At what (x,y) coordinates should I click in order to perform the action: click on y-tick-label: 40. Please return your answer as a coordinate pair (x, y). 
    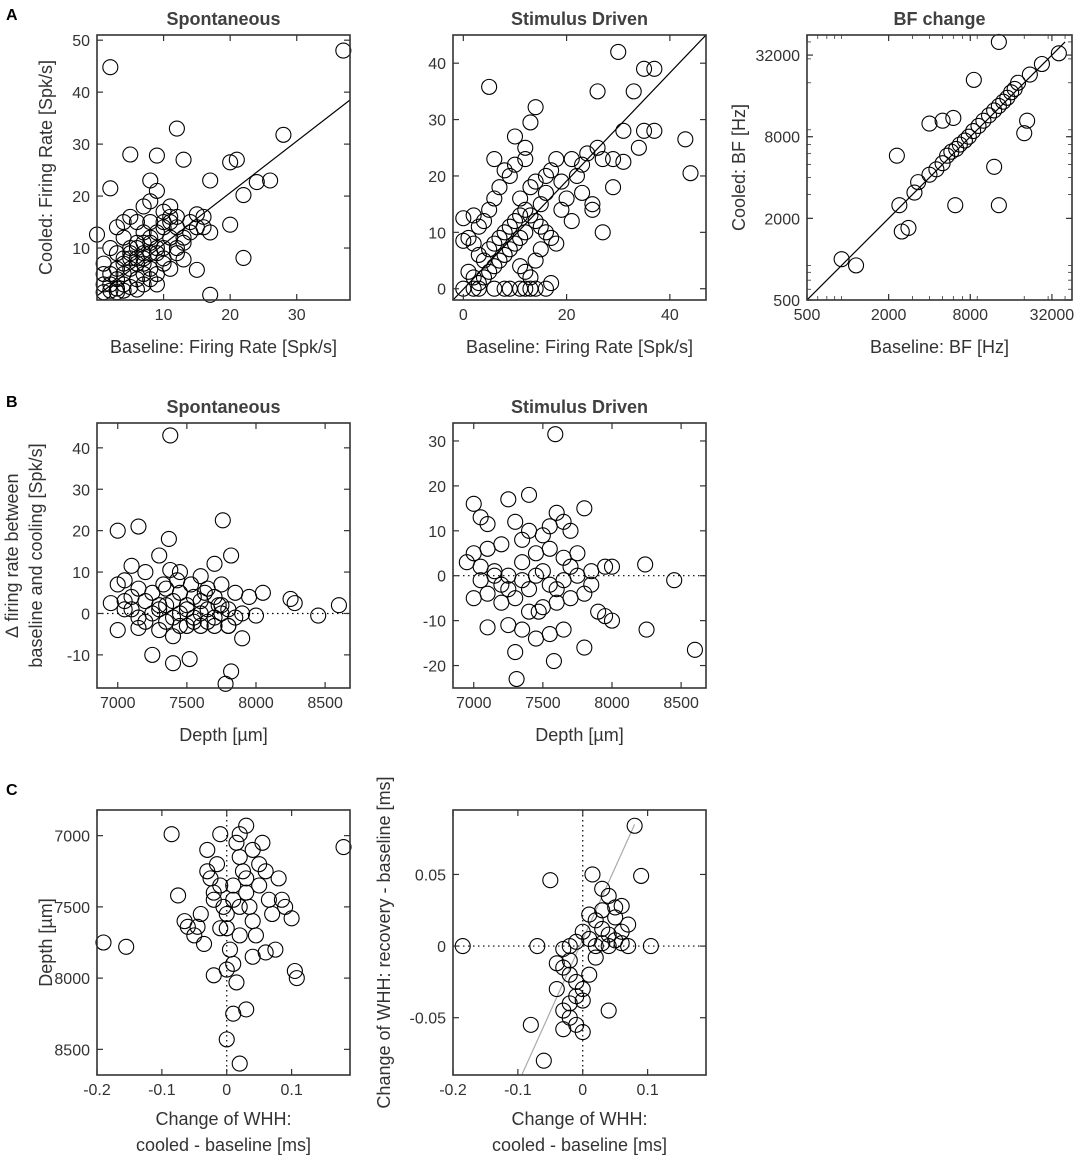
    Looking at the image, I should click on (81, 449).